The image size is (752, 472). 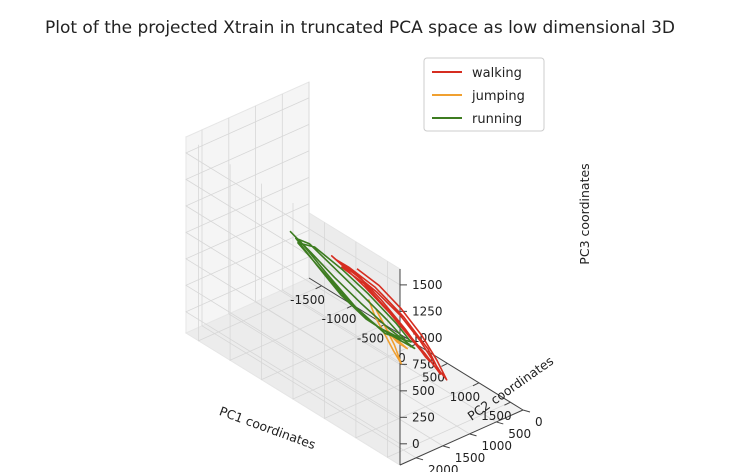 I want to click on legend-label-jumping: jumping, so click(x=498, y=96).